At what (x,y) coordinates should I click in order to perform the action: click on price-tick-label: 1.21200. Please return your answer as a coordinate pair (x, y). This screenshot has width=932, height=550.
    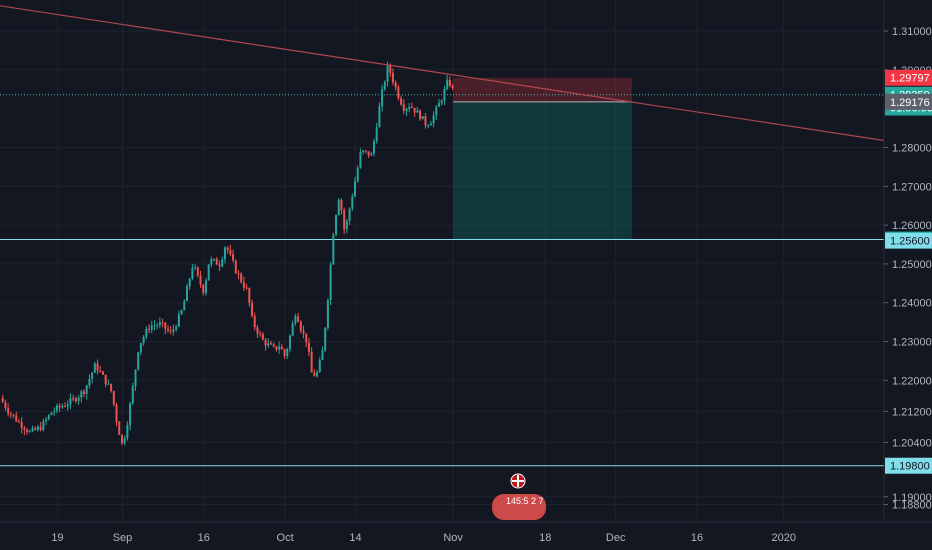
    Looking at the image, I should click on (912, 412).